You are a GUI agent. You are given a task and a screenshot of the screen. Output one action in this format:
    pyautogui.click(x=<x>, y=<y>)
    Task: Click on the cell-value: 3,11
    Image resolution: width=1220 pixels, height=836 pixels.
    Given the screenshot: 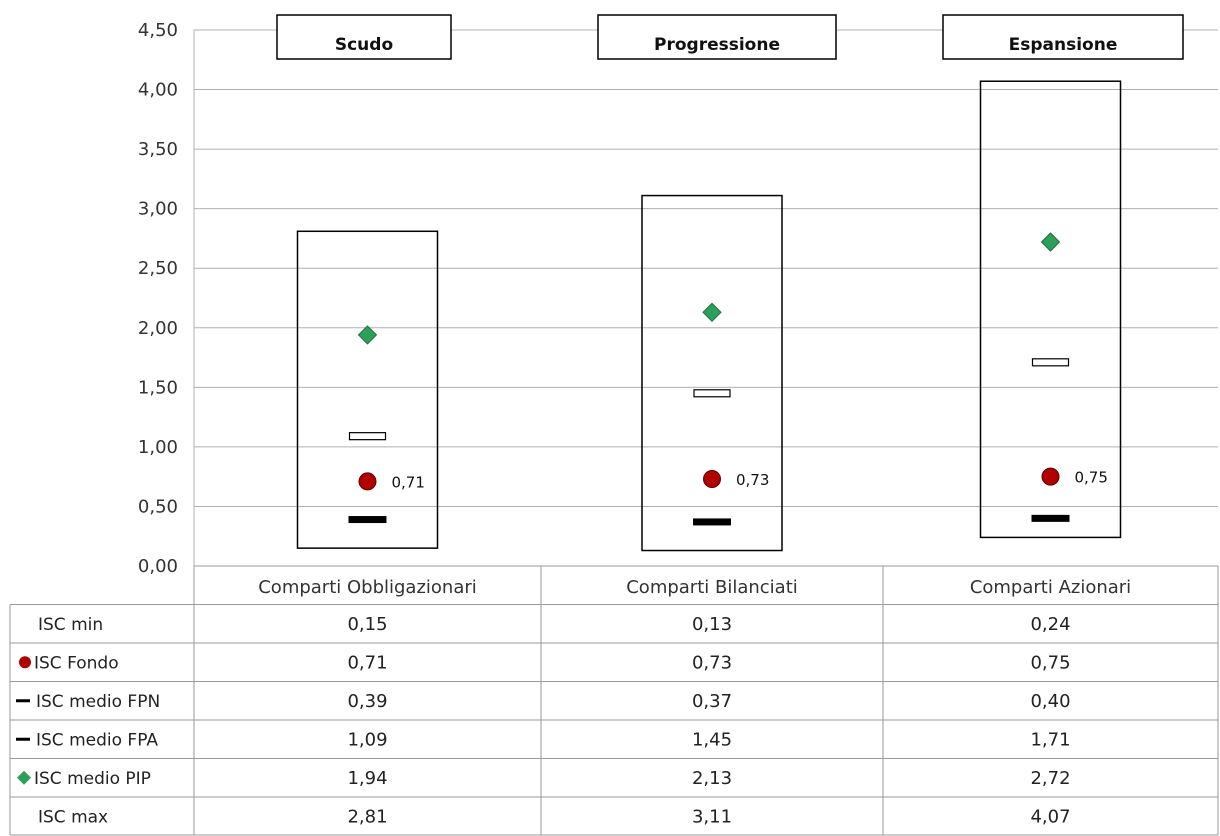 What is the action you would take?
    pyautogui.click(x=712, y=816)
    